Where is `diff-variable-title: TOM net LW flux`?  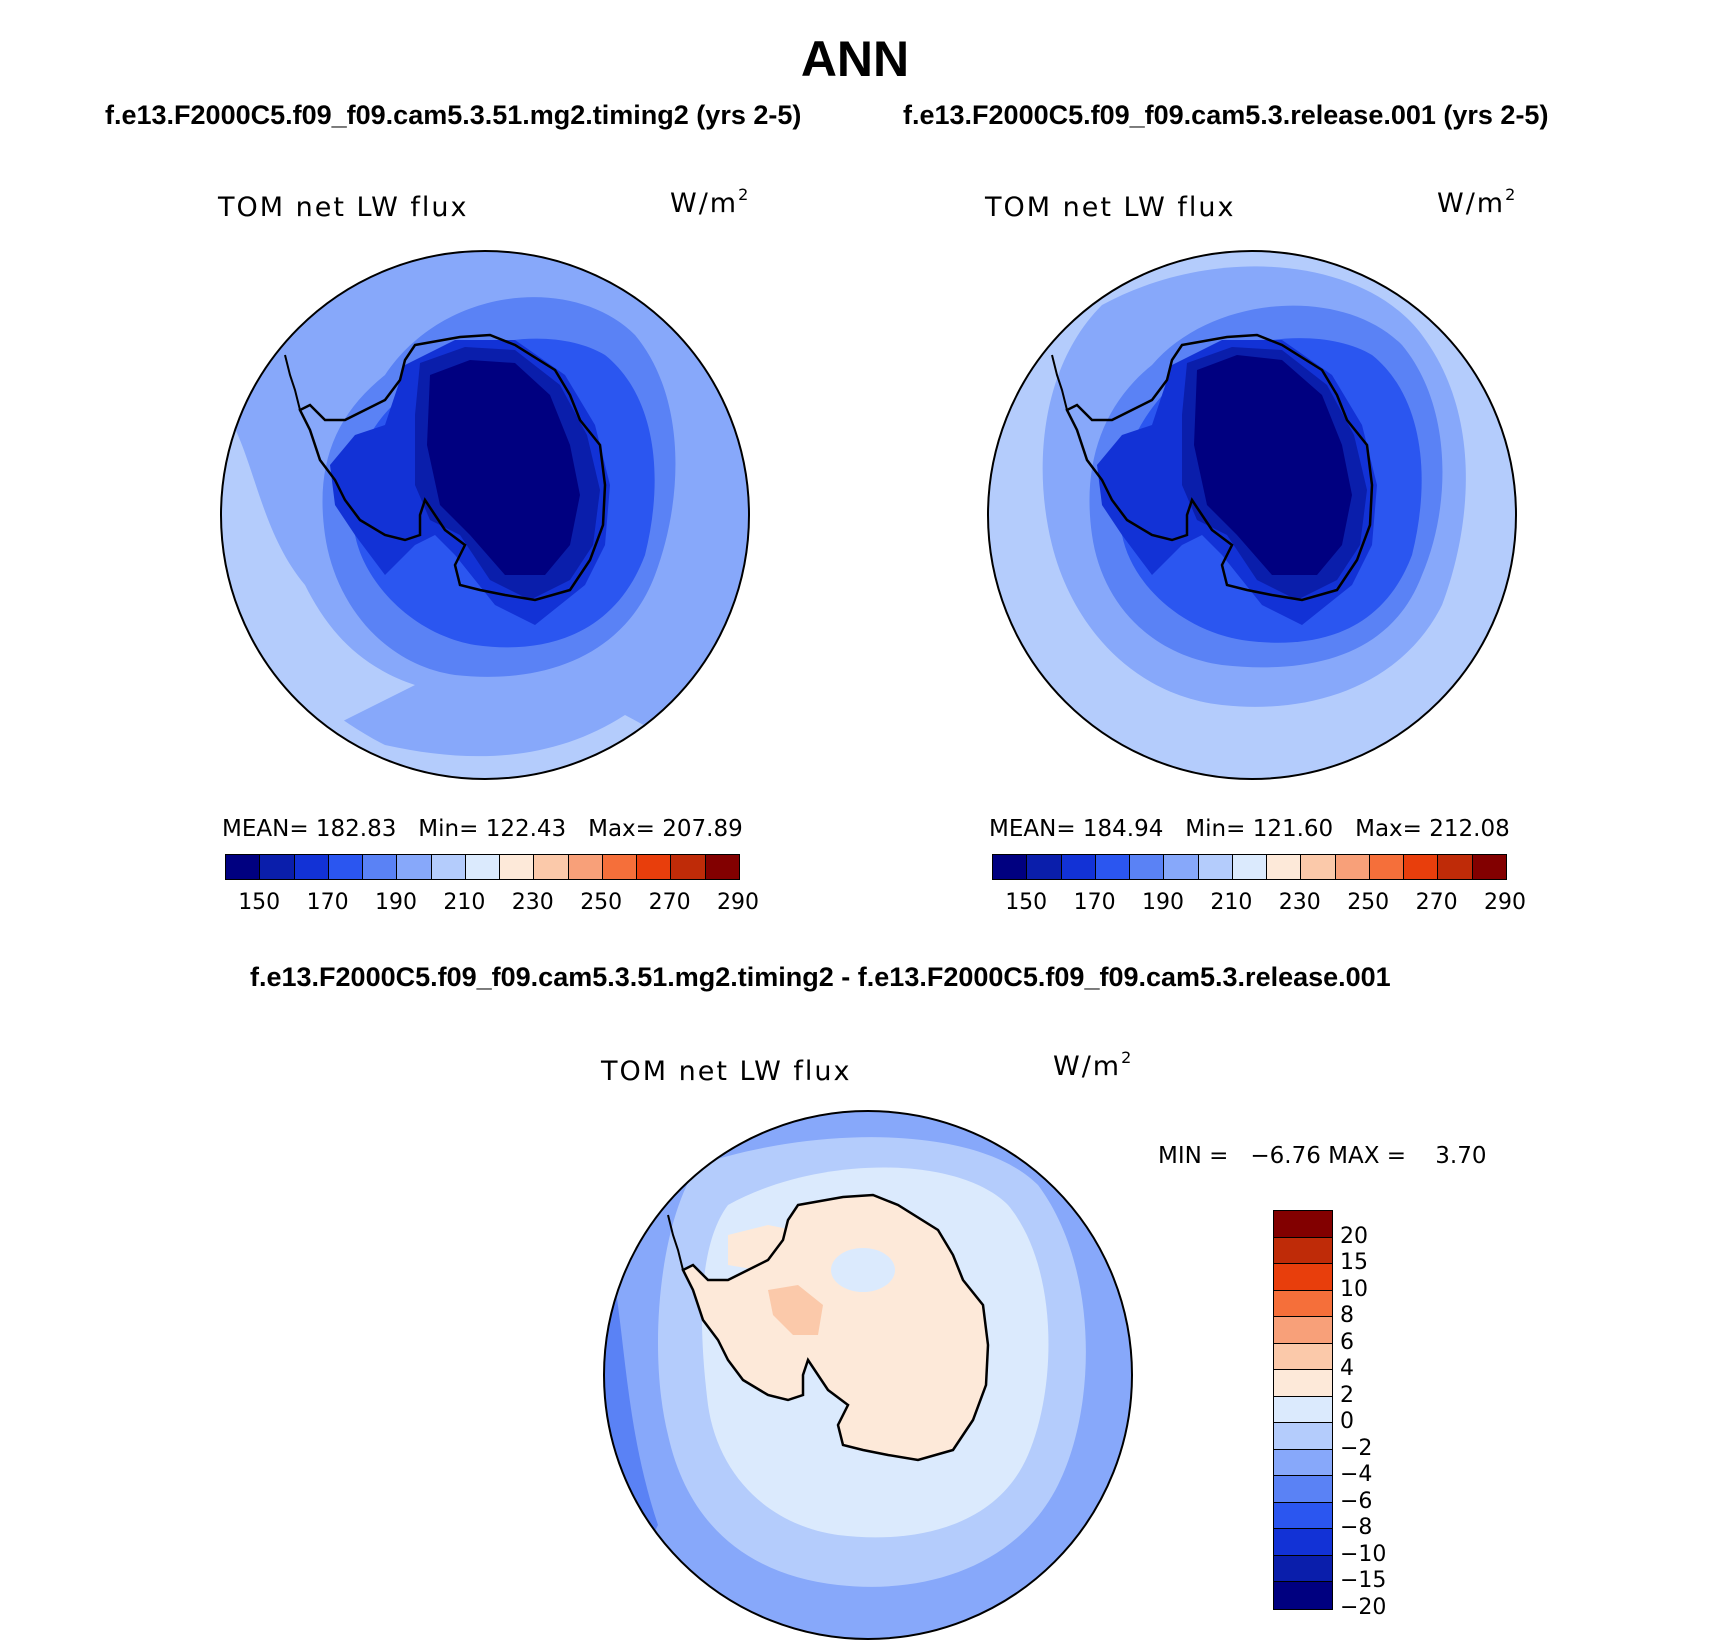
diff-variable-title: TOM net LW flux is located at coordinates (726, 1071).